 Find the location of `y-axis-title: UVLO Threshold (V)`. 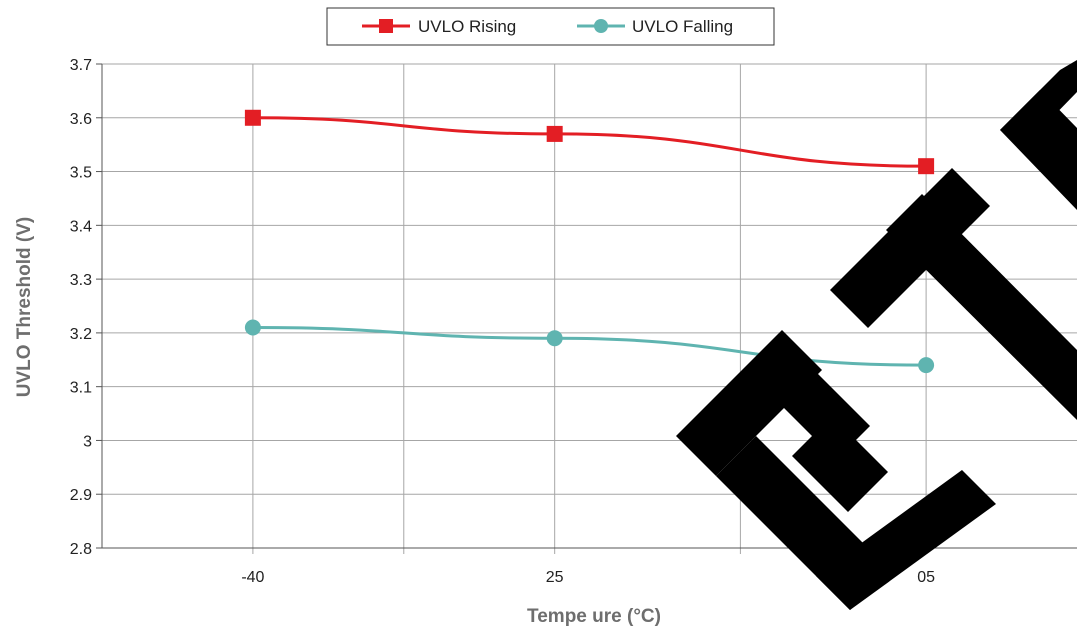

y-axis-title: UVLO Threshold (V) is located at coordinates (24, 307).